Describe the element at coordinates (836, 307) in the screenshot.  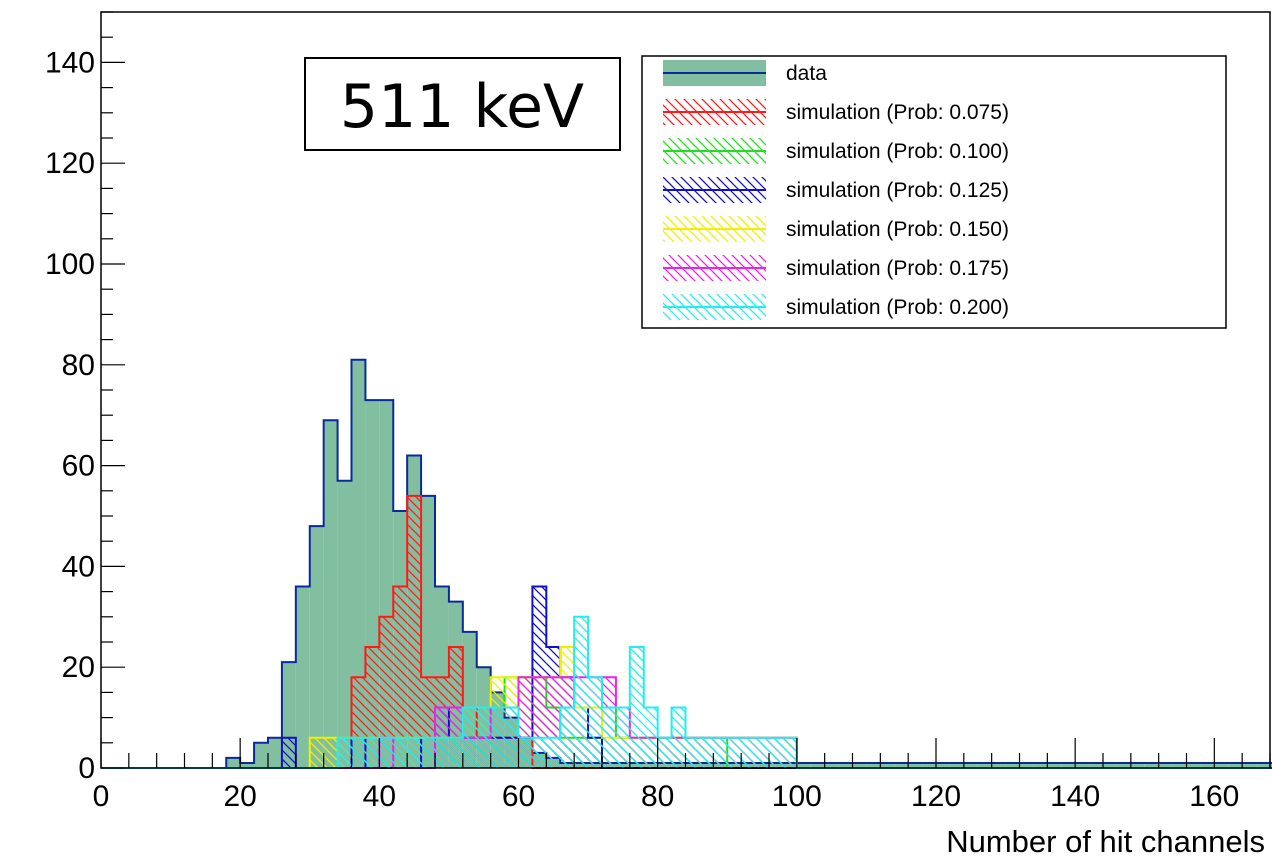
I see `legend-entry-6: simulation (Prob: 0.200)` at that location.